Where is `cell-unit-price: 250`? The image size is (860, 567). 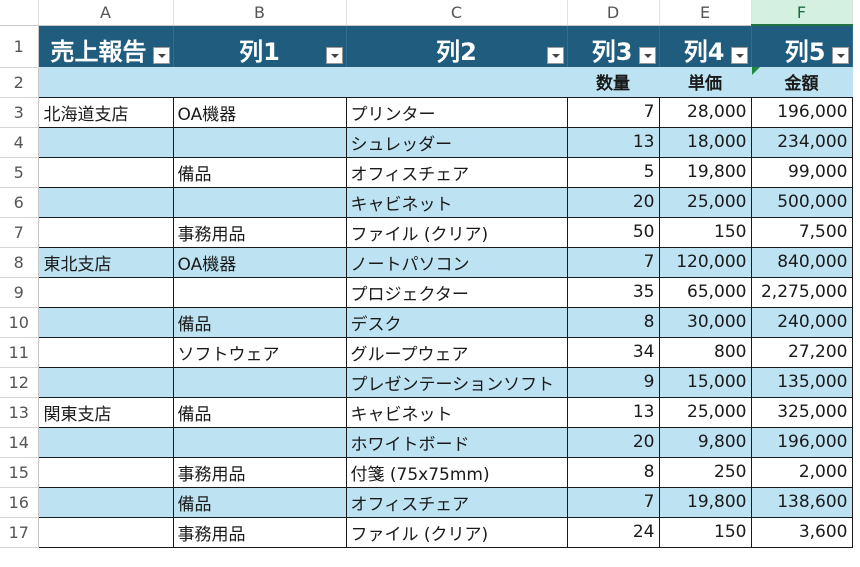
cell-unit-price: 250 is located at coordinates (705, 472).